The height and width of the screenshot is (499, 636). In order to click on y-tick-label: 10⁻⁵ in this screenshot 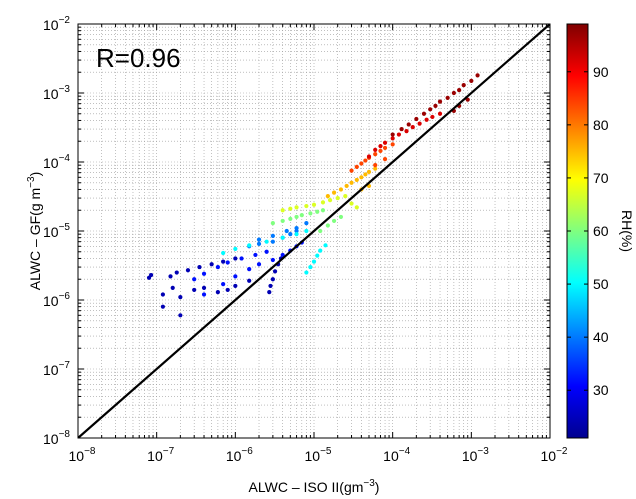, I will do `click(56, 231)`.